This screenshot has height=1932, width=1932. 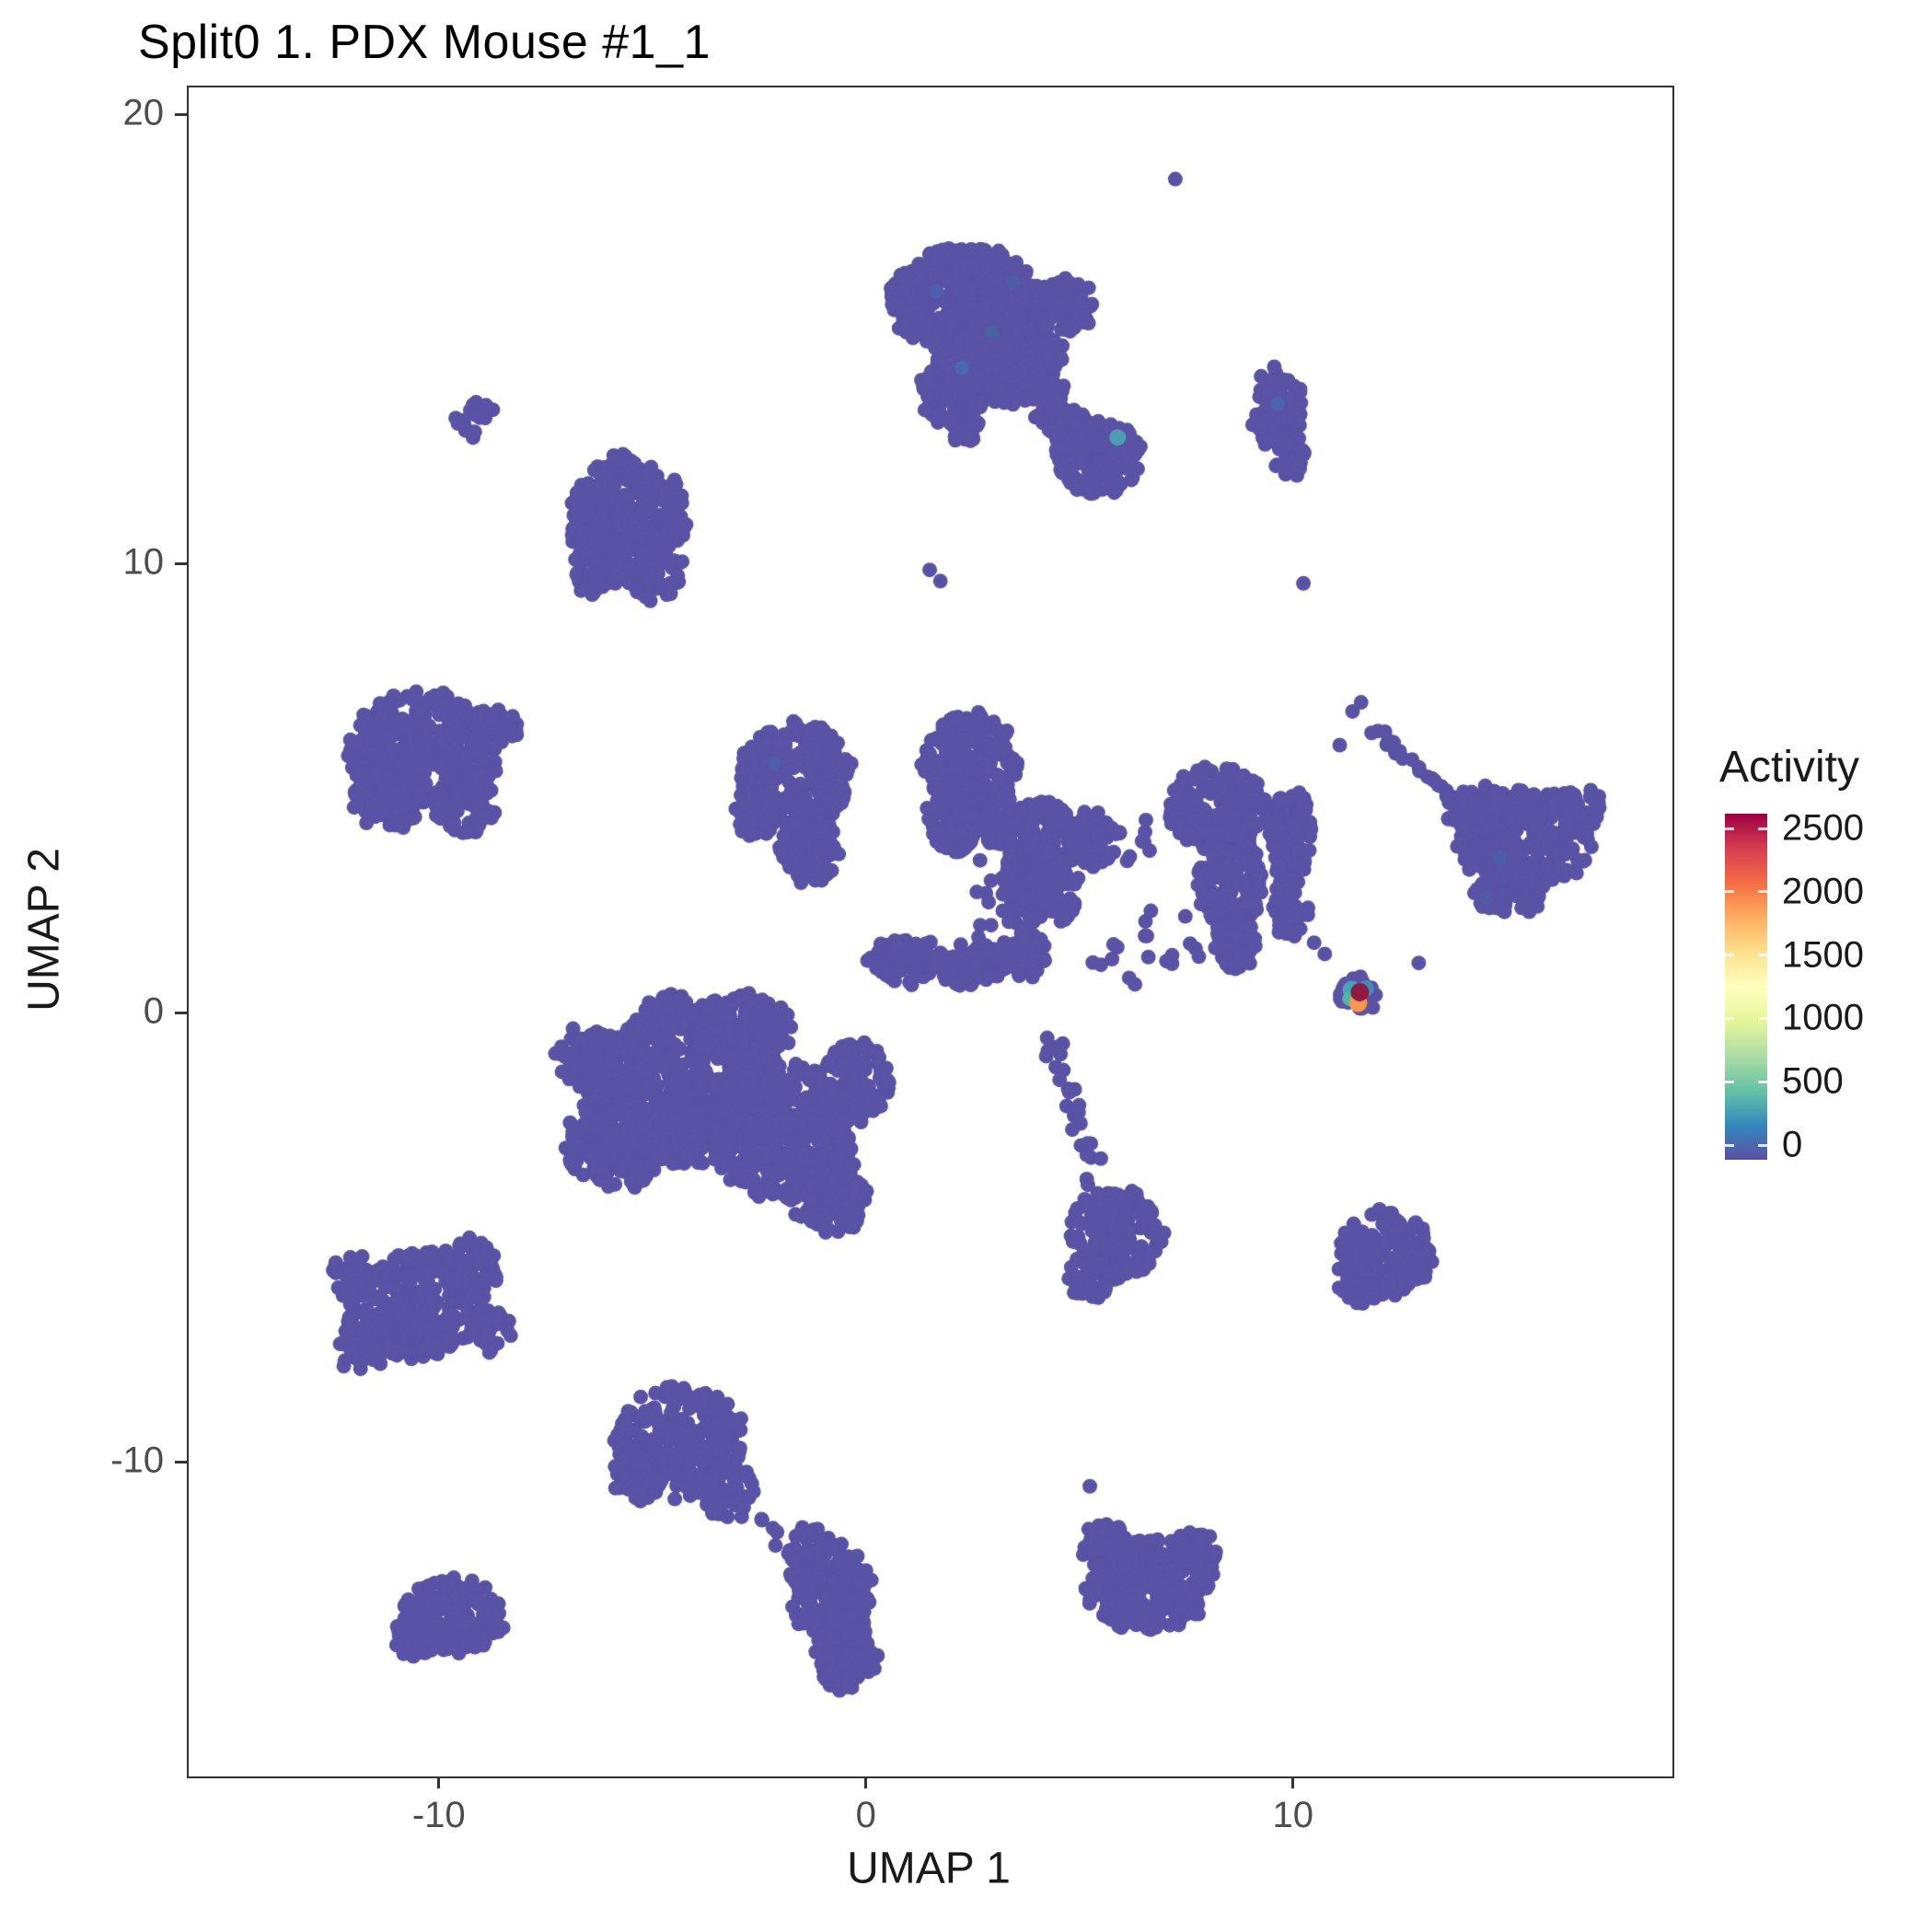 What do you see at coordinates (1823, 828) in the screenshot?
I see `legend-tick-label: 2500` at bounding box center [1823, 828].